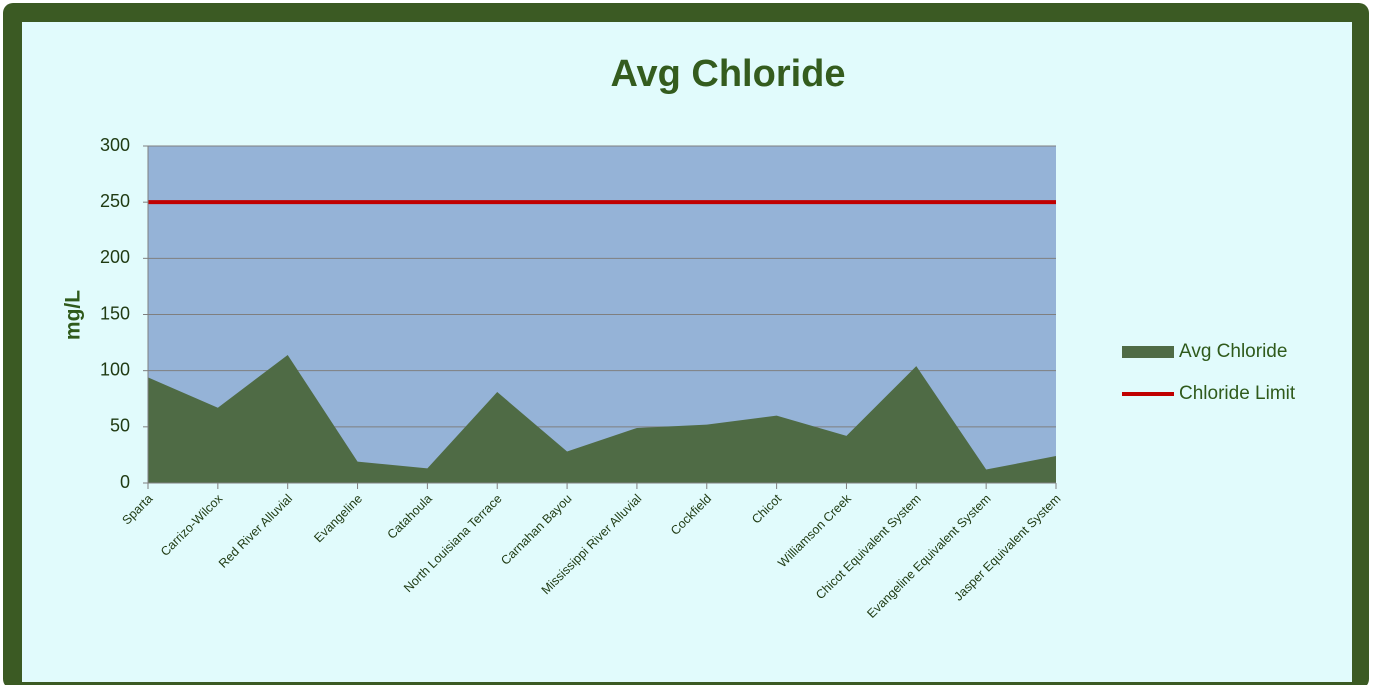 This screenshot has width=1374, height=685. Describe the element at coordinates (602, 418) in the screenshot. I see `area` at that location.